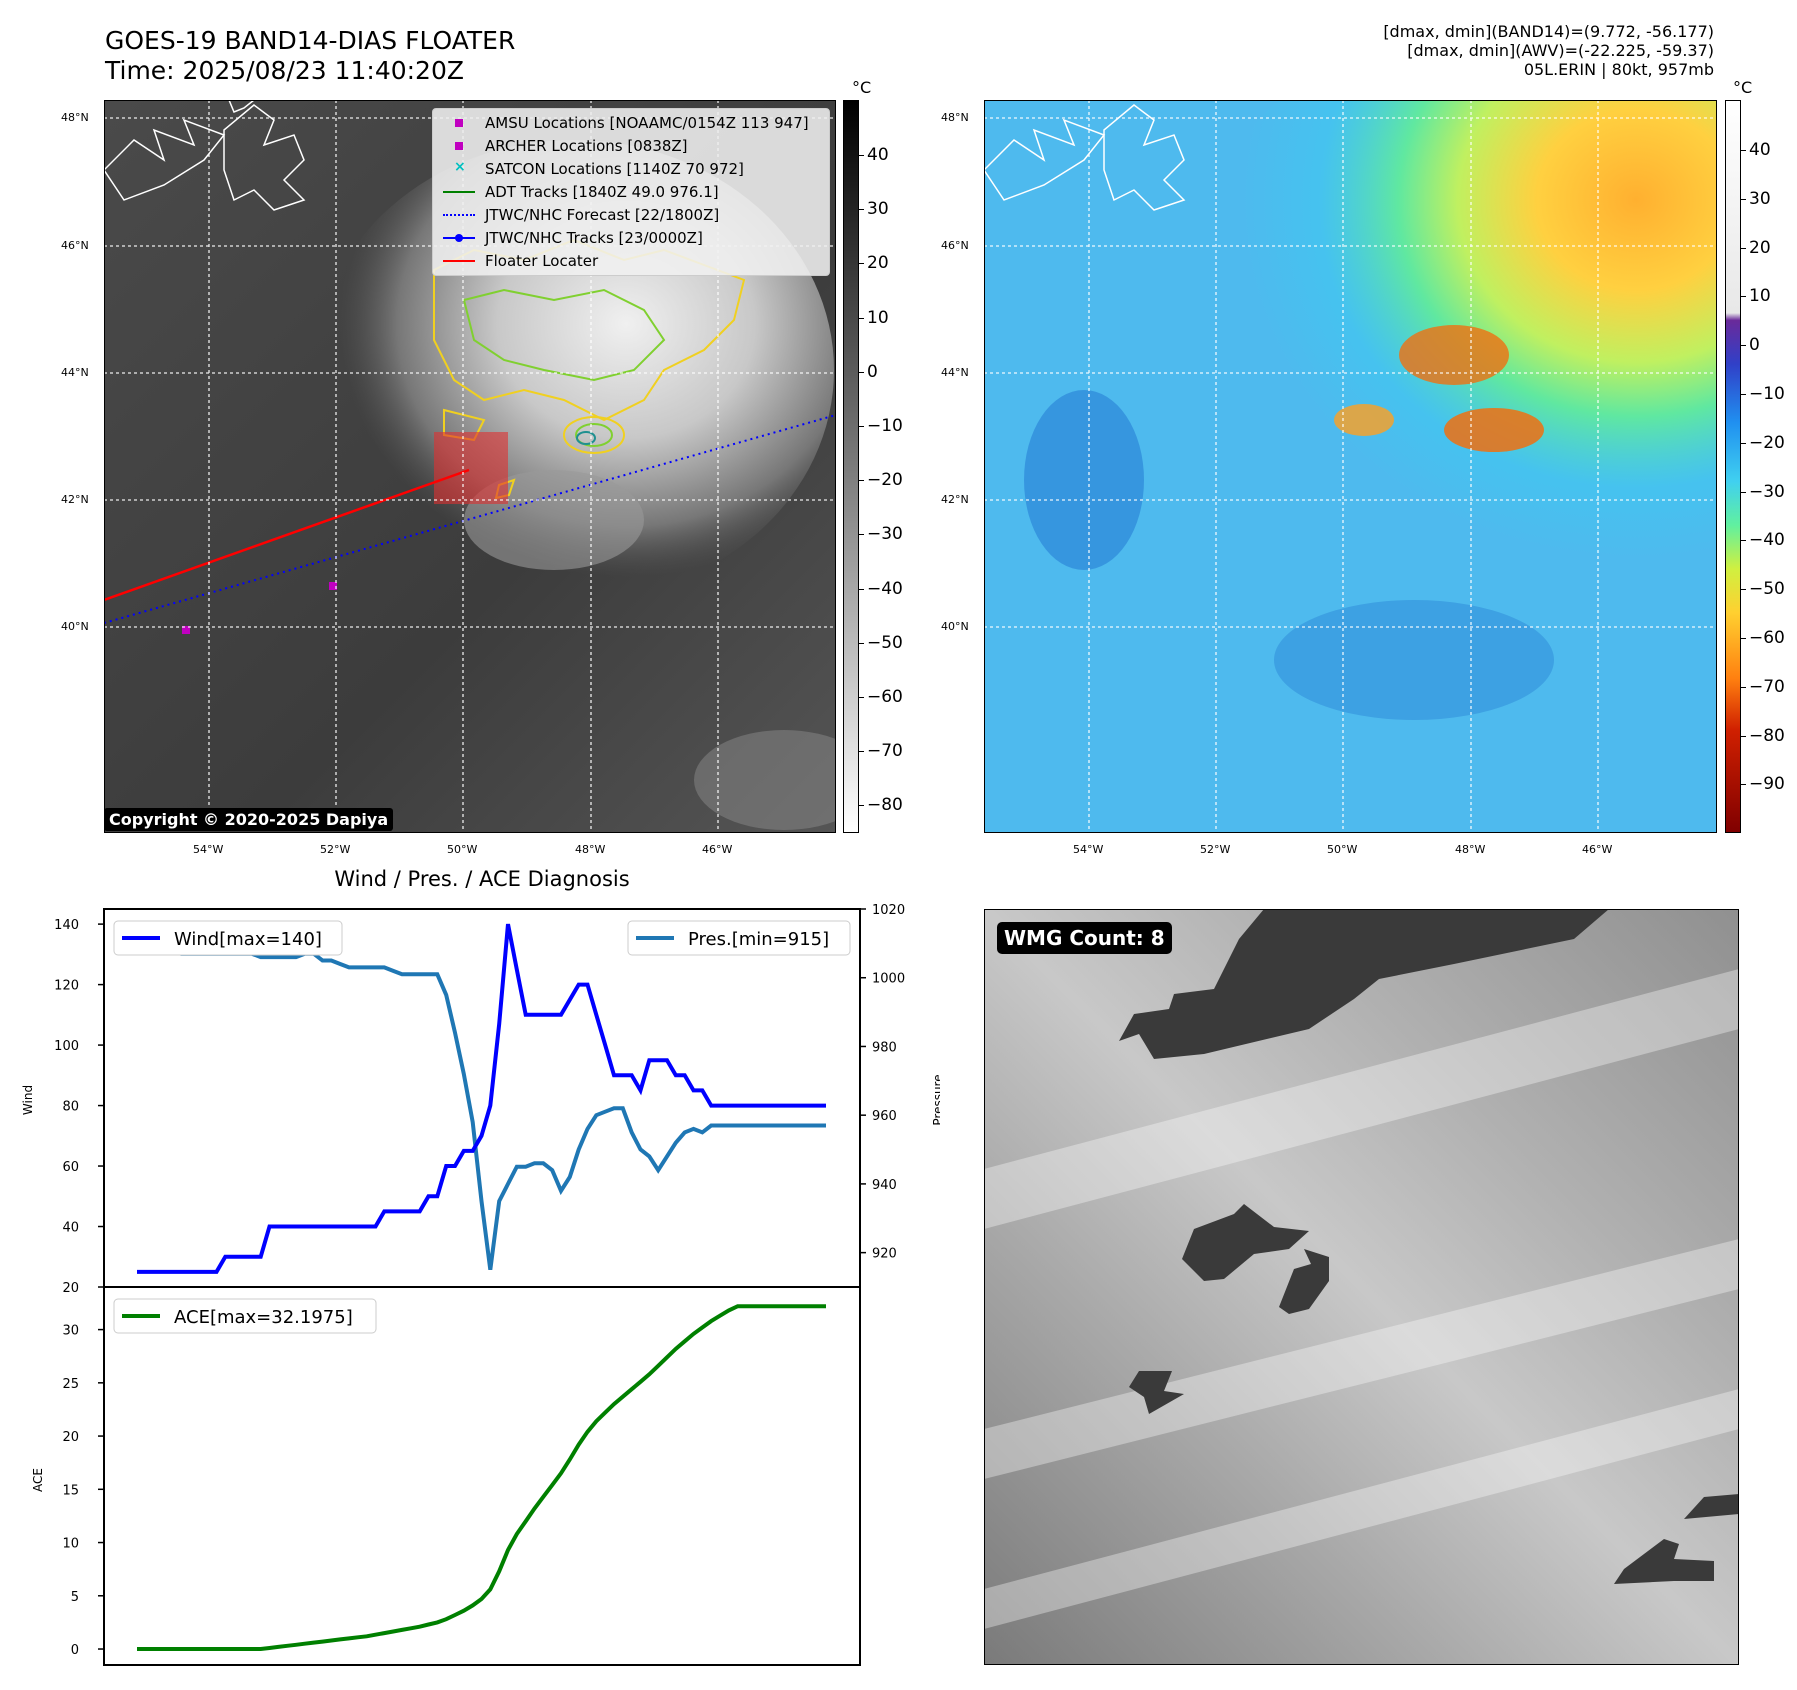 The image size is (1797, 1690). What do you see at coordinates (1767, 394) in the screenshot?
I see `awv-colorbar-tick-label: −10` at bounding box center [1767, 394].